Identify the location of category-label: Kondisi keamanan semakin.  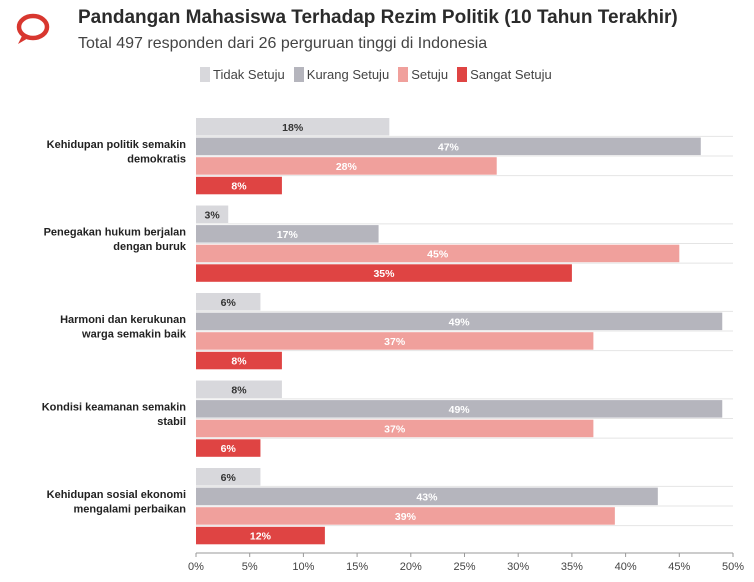
(114, 408).